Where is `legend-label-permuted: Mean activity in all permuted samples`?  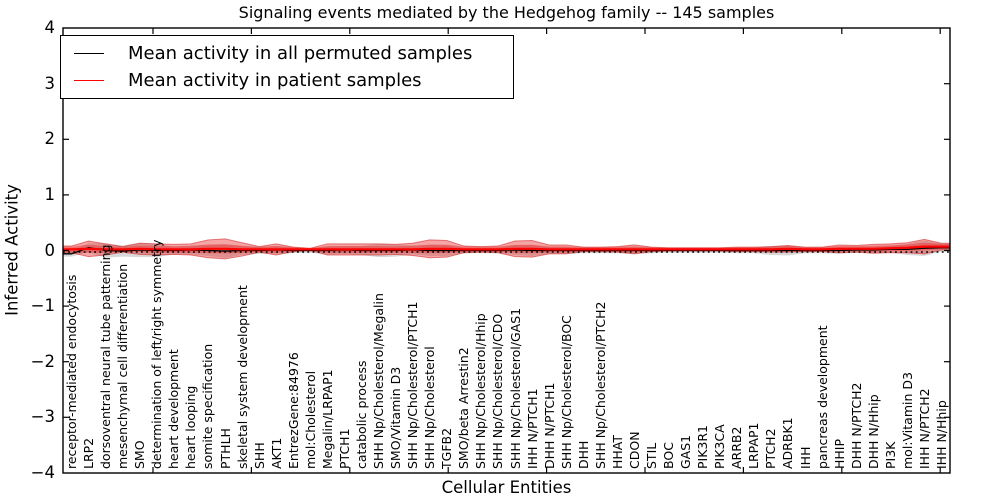
legend-label-permuted: Mean activity in all permuted samples is located at coordinates (300, 53).